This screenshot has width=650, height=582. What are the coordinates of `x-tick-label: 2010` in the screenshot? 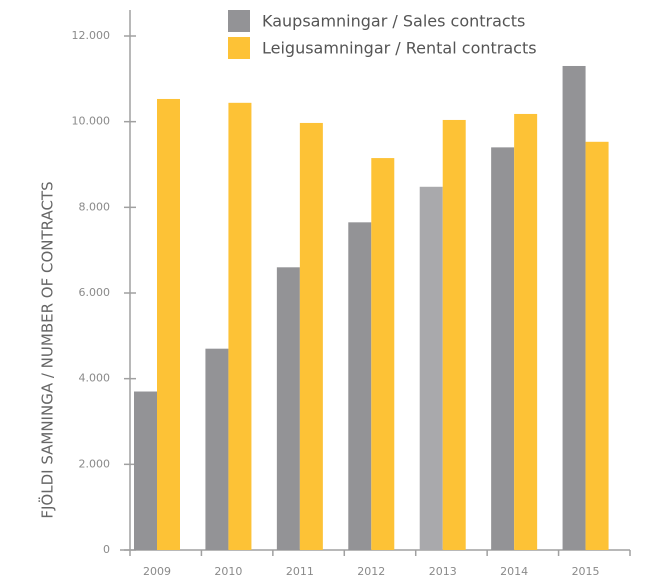 It's located at (228, 571).